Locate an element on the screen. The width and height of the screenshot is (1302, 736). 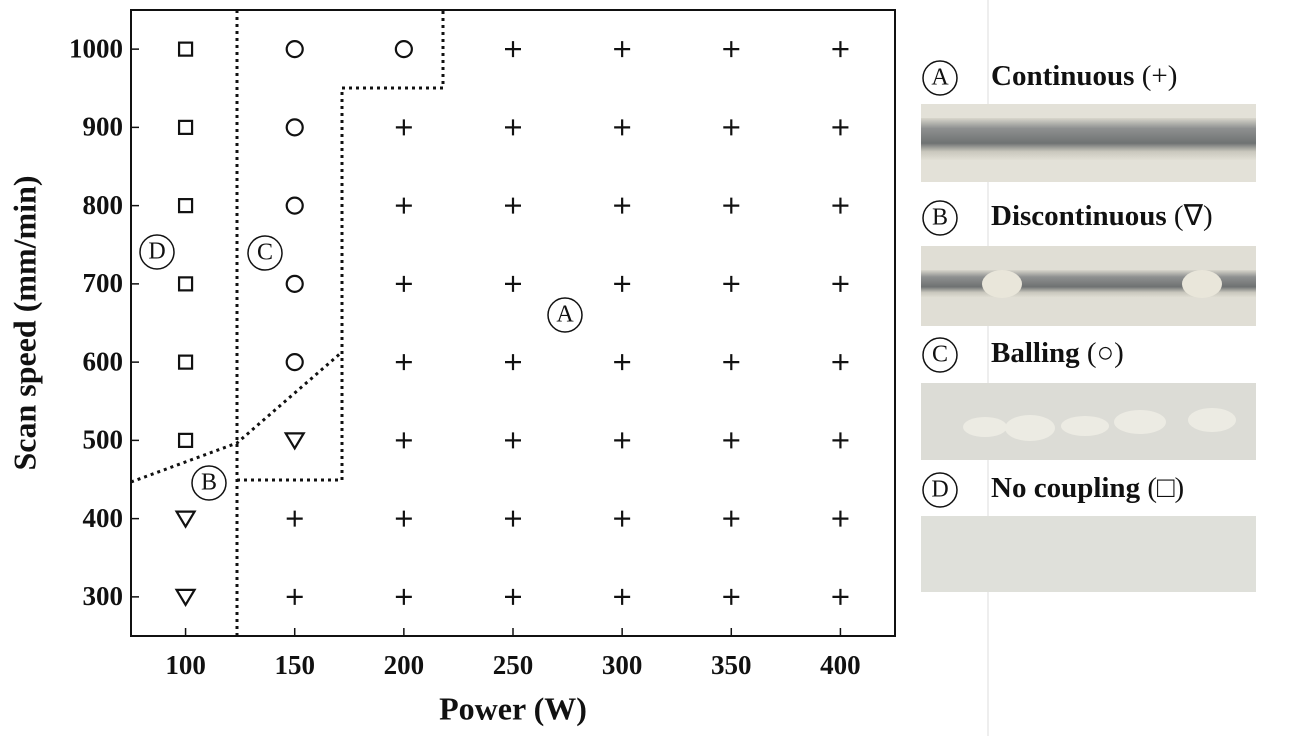
x-tick-label: 200 is located at coordinates (404, 665).